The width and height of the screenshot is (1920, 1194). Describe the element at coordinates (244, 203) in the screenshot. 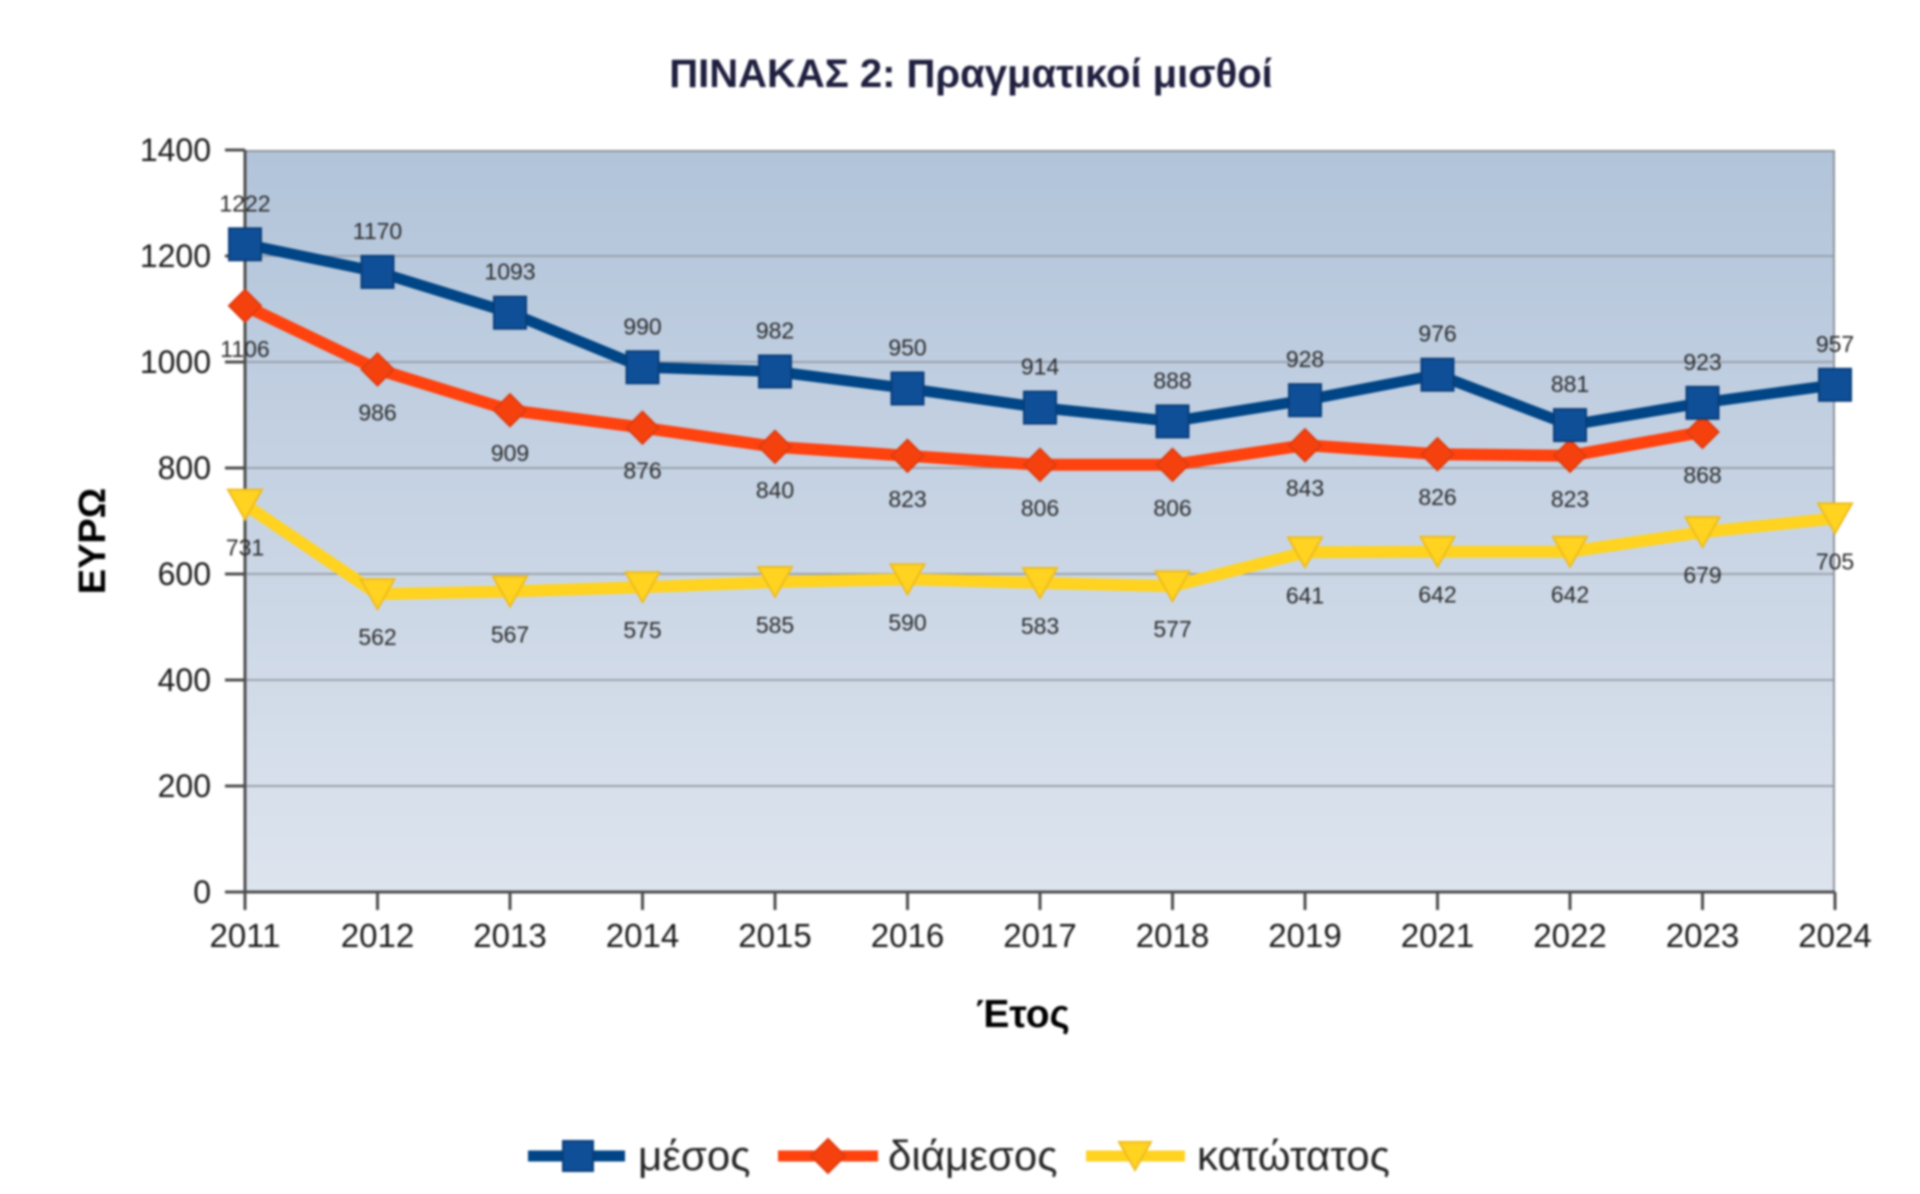

I see `svg-text: 1222` at that location.